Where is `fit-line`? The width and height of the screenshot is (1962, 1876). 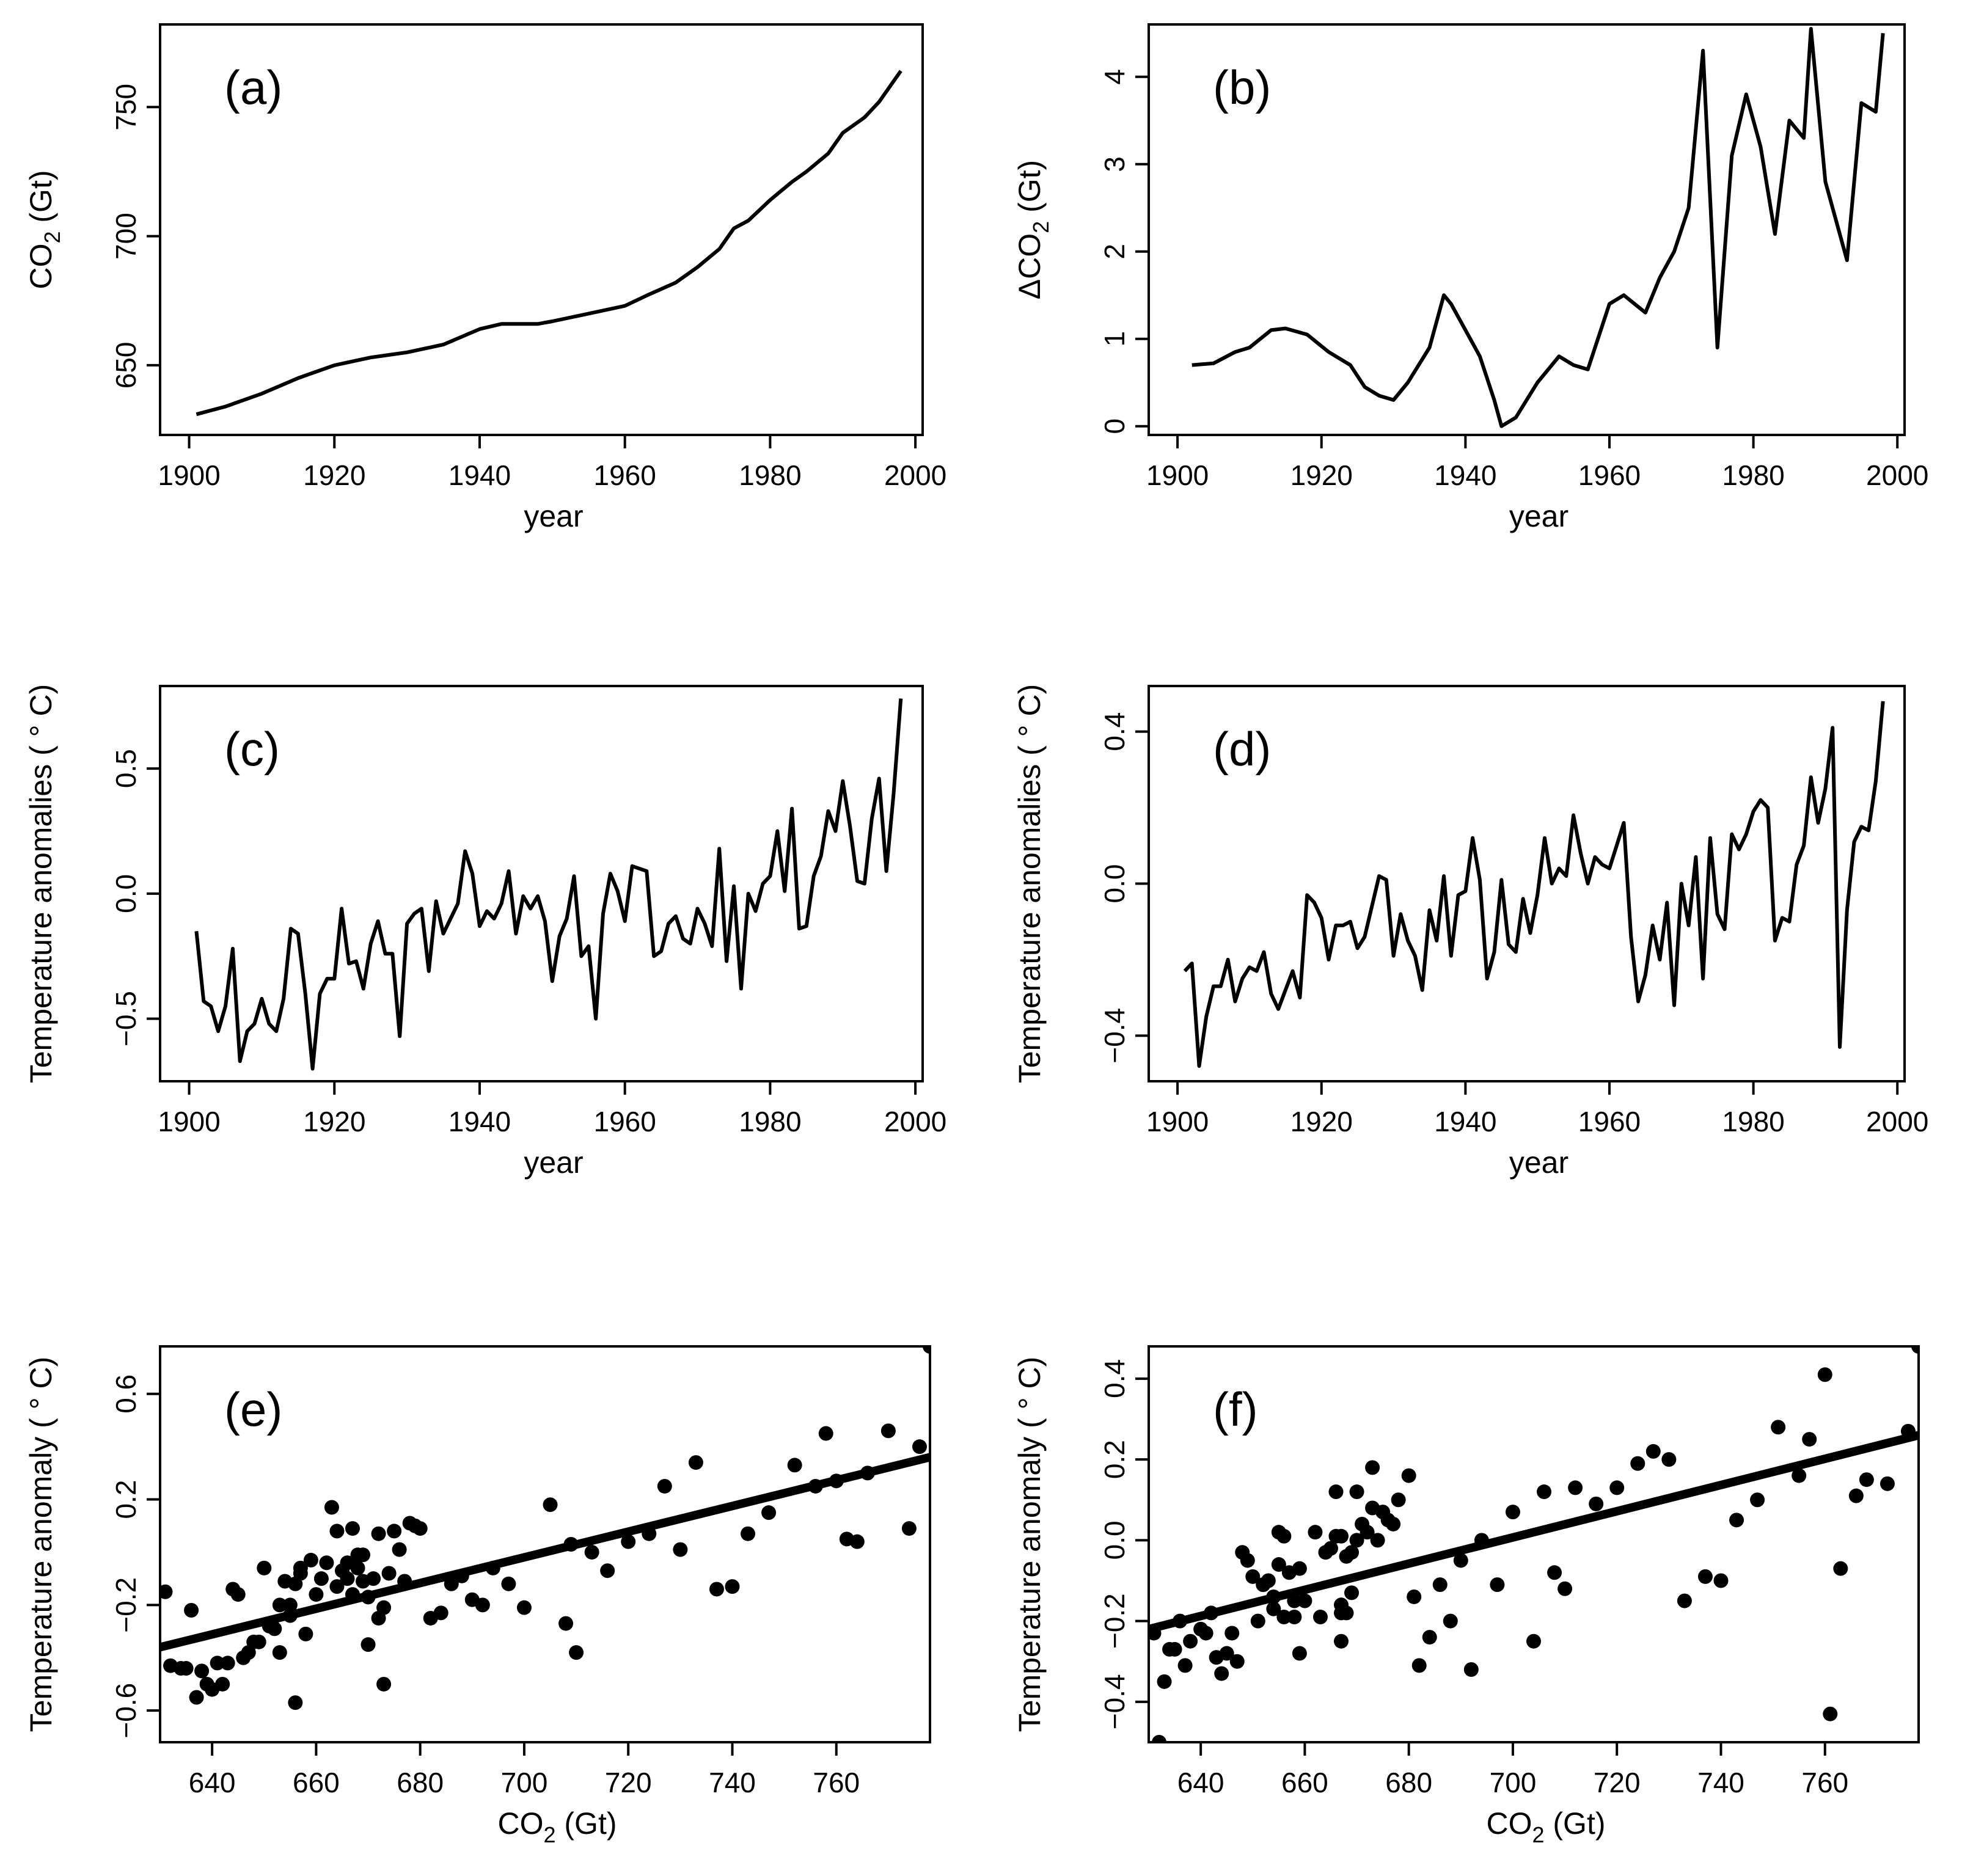 fit-line is located at coordinates (1534, 1532).